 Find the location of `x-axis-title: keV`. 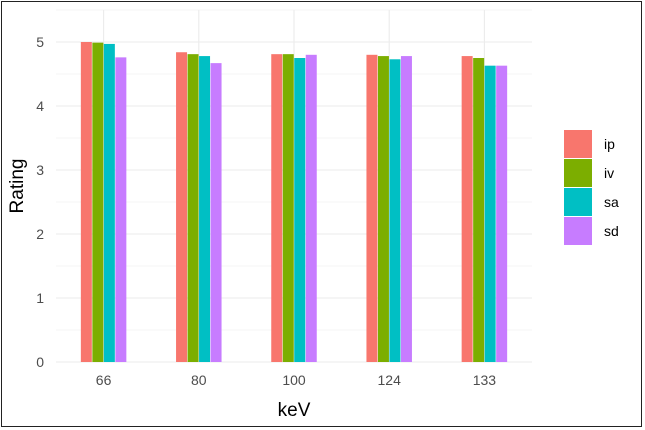

x-axis-title: keV is located at coordinates (294, 410).